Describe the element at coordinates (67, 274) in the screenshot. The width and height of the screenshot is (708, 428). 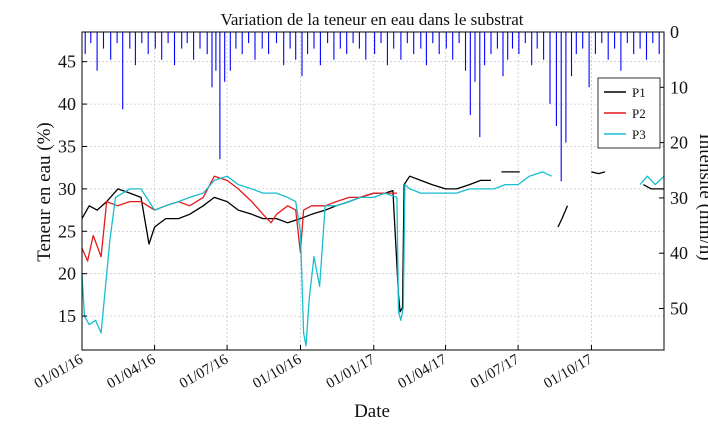
I see `y-tick-label: 20` at that location.